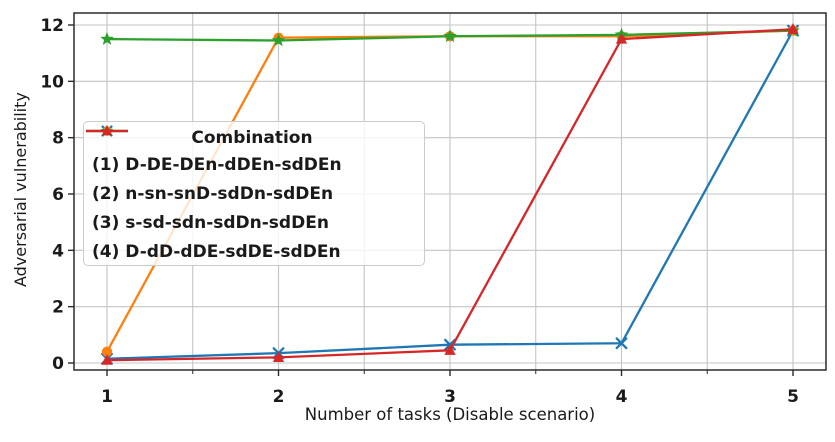  What do you see at coordinates (217, 164) in the screenshot?
I see `legend-entry-label: (1) D-DE-DEn-dDEn-sdDEn` at bounding box center [217, 164].